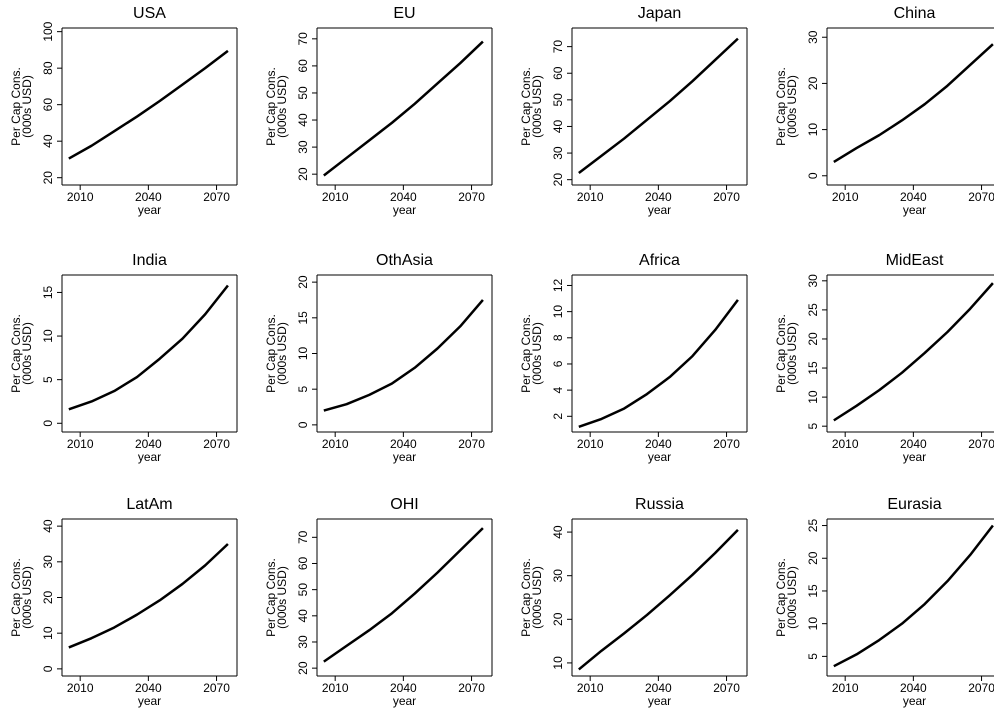  What do you see at coordinates (303, 537) in the screenshot?
I see `y-tick-label: 70` at bounding box center [303, 537].